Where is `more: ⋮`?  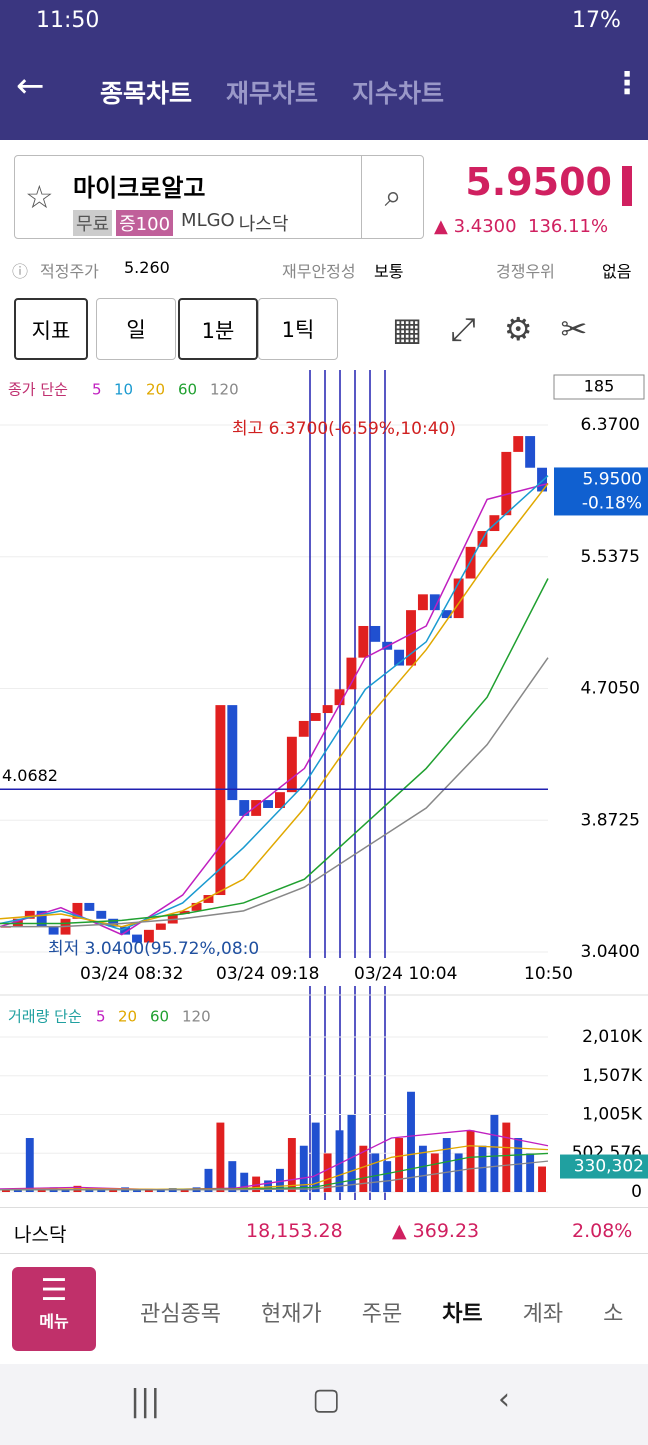 more: ⋮ is located at coordinates (627, 83).